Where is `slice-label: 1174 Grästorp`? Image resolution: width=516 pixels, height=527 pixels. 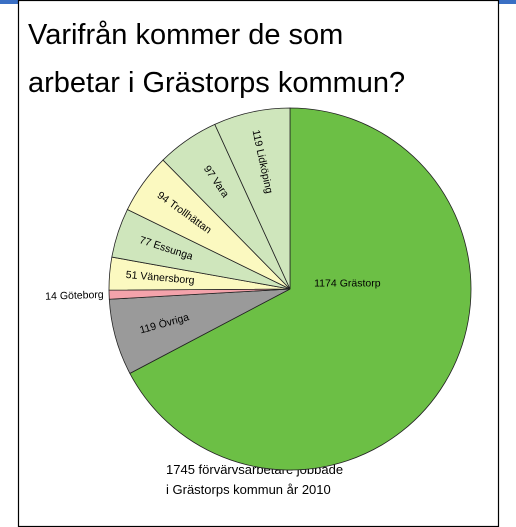 slice-label: 1174 Grästorp is located at coordinates (347, 283).